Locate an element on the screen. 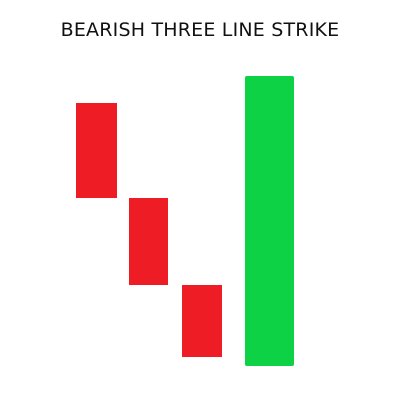  diagram-title: BEARISH THREE LINE STRIKE is located at coordinates (200, 30).